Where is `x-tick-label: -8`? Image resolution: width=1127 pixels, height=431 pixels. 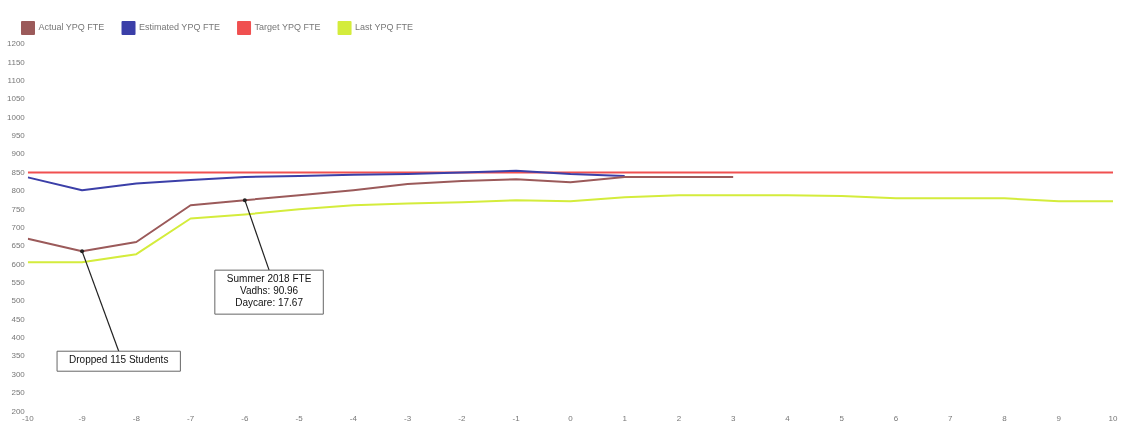
x-tick-label: -8 is located at coordinates (136, 419).